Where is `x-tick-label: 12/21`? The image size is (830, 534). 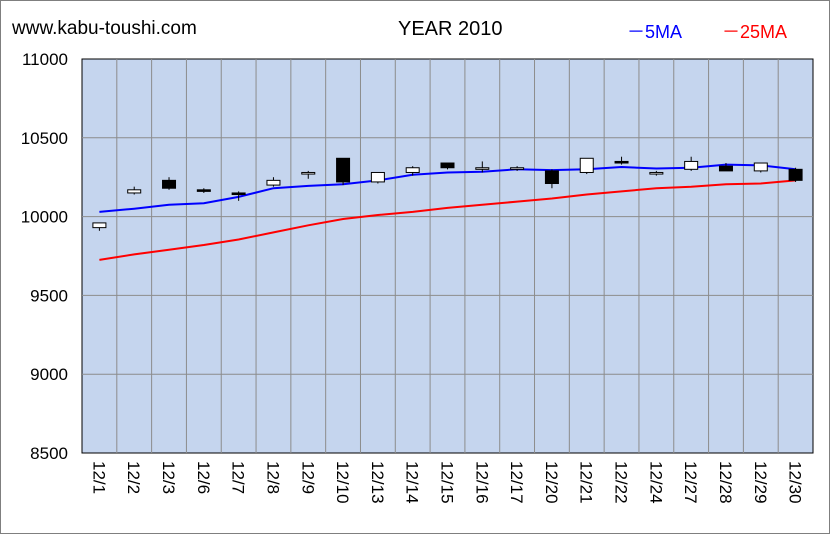 x-tick-label: 12/21 is located at coordinates (586, 482).